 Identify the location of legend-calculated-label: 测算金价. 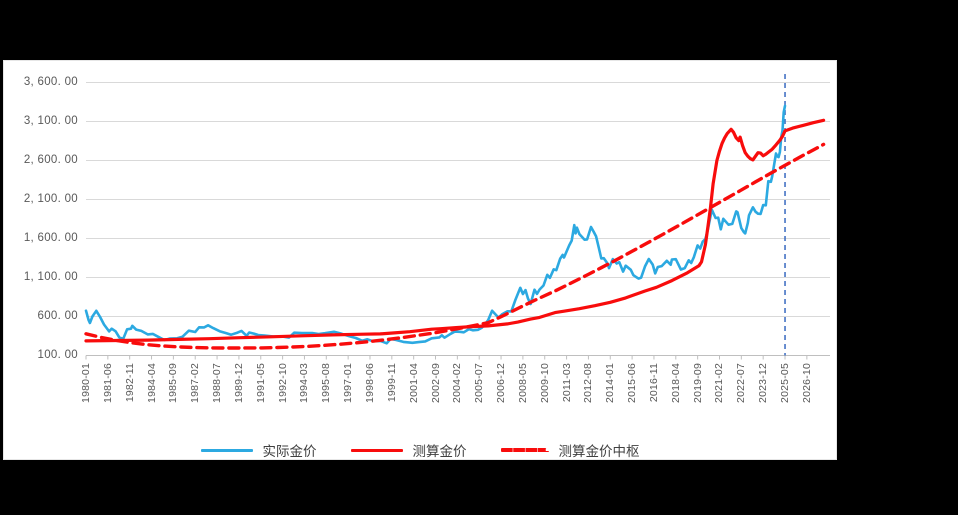
(439, 451).